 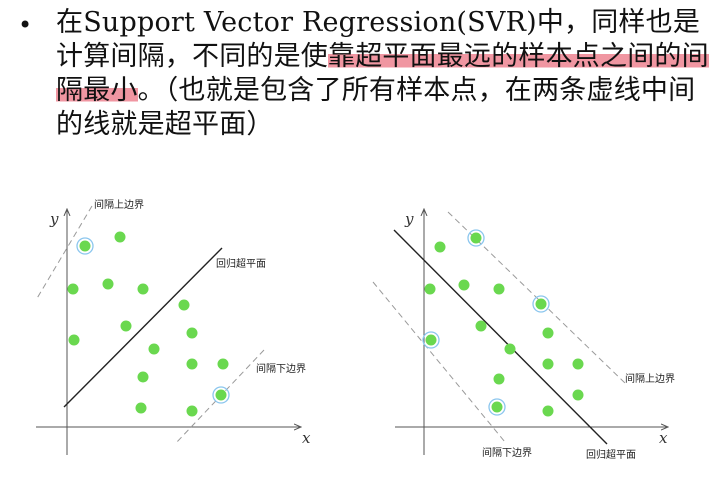 I want to click on right-hyperplane-line, so click(x=500, y=337).